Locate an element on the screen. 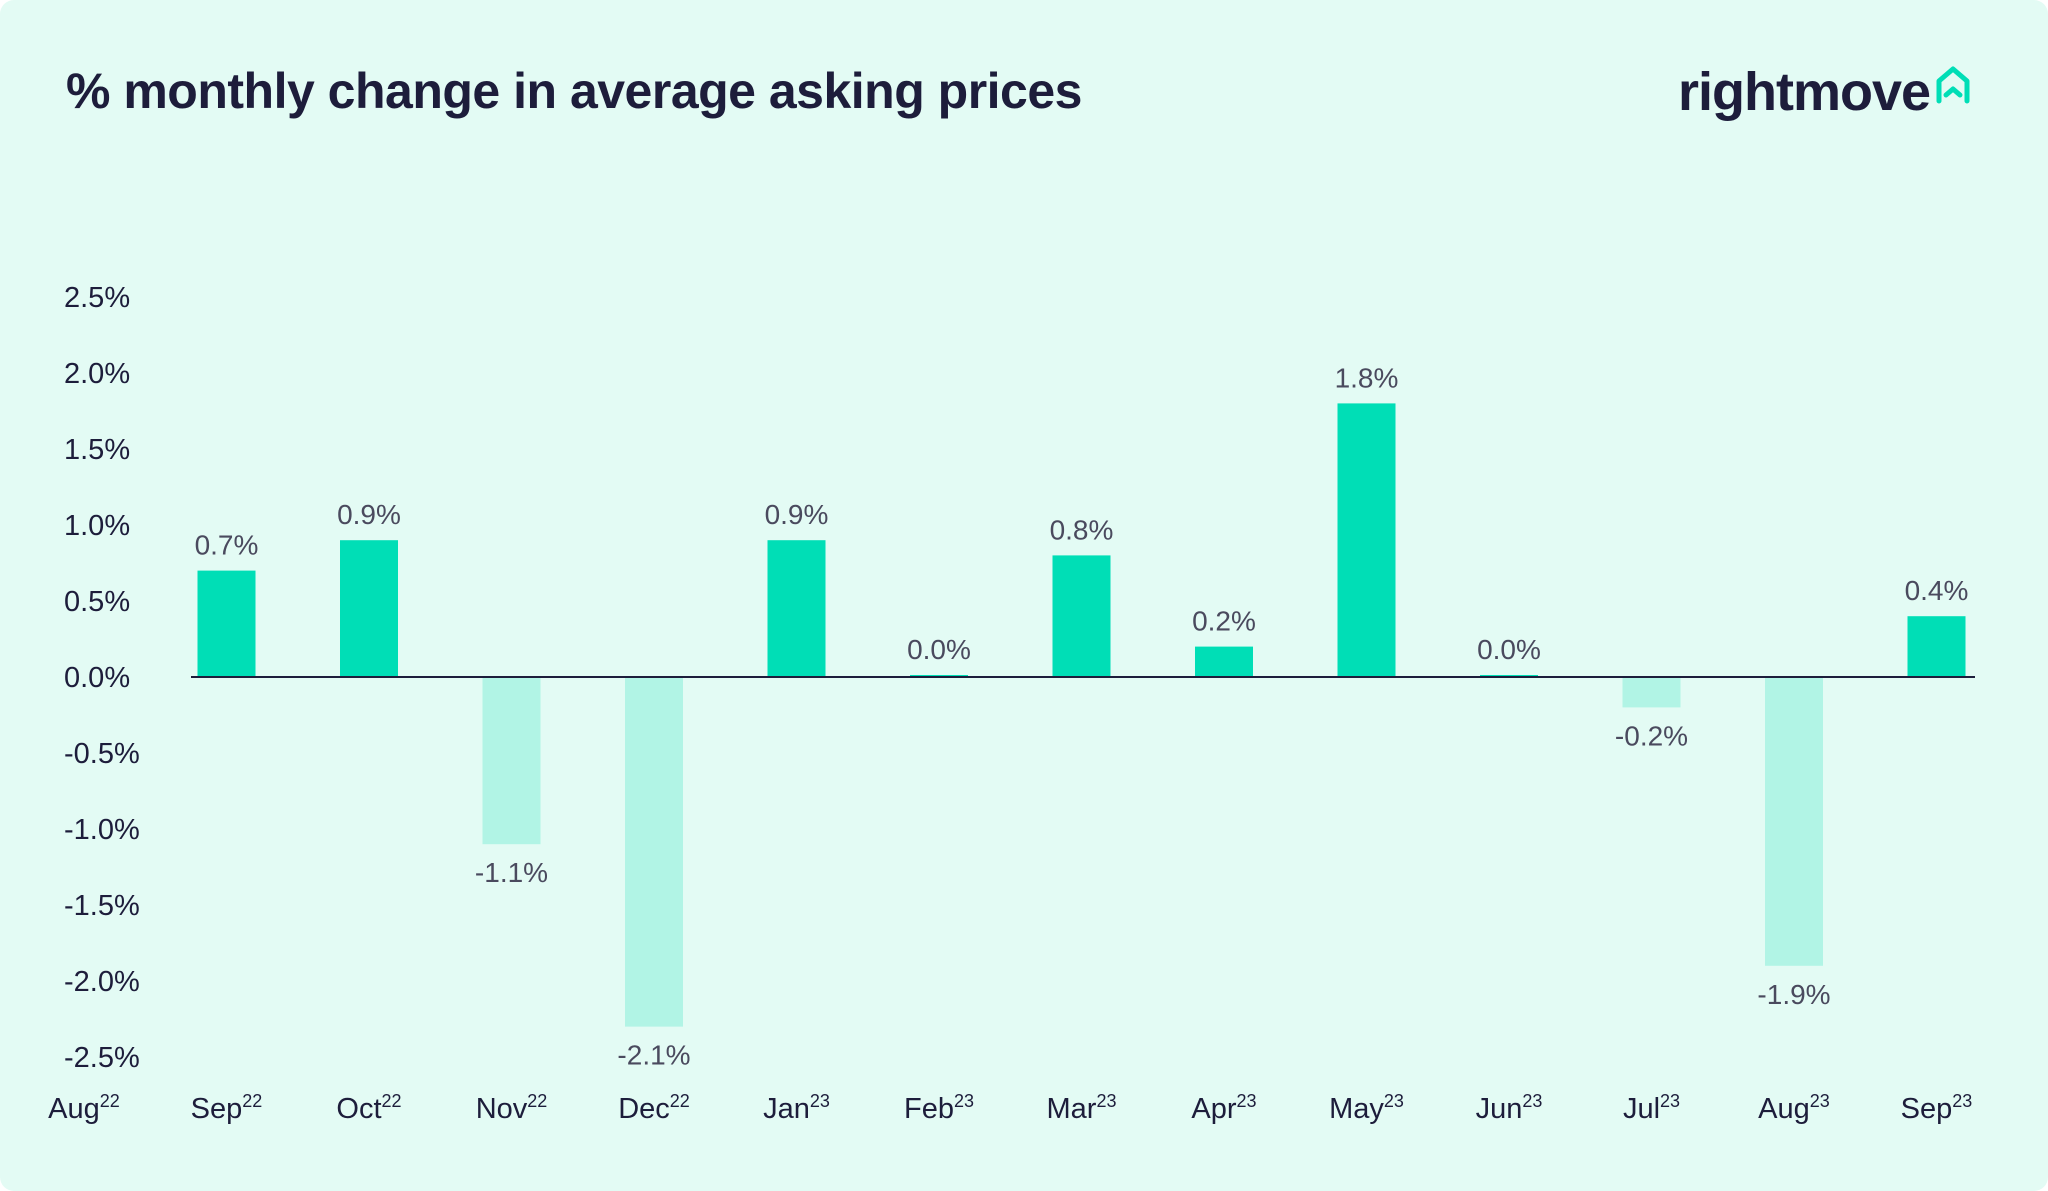 The height and width of the screenshot is (1191, 2048). y-tick-label: 0.0% is located at coordinates (97, 678).